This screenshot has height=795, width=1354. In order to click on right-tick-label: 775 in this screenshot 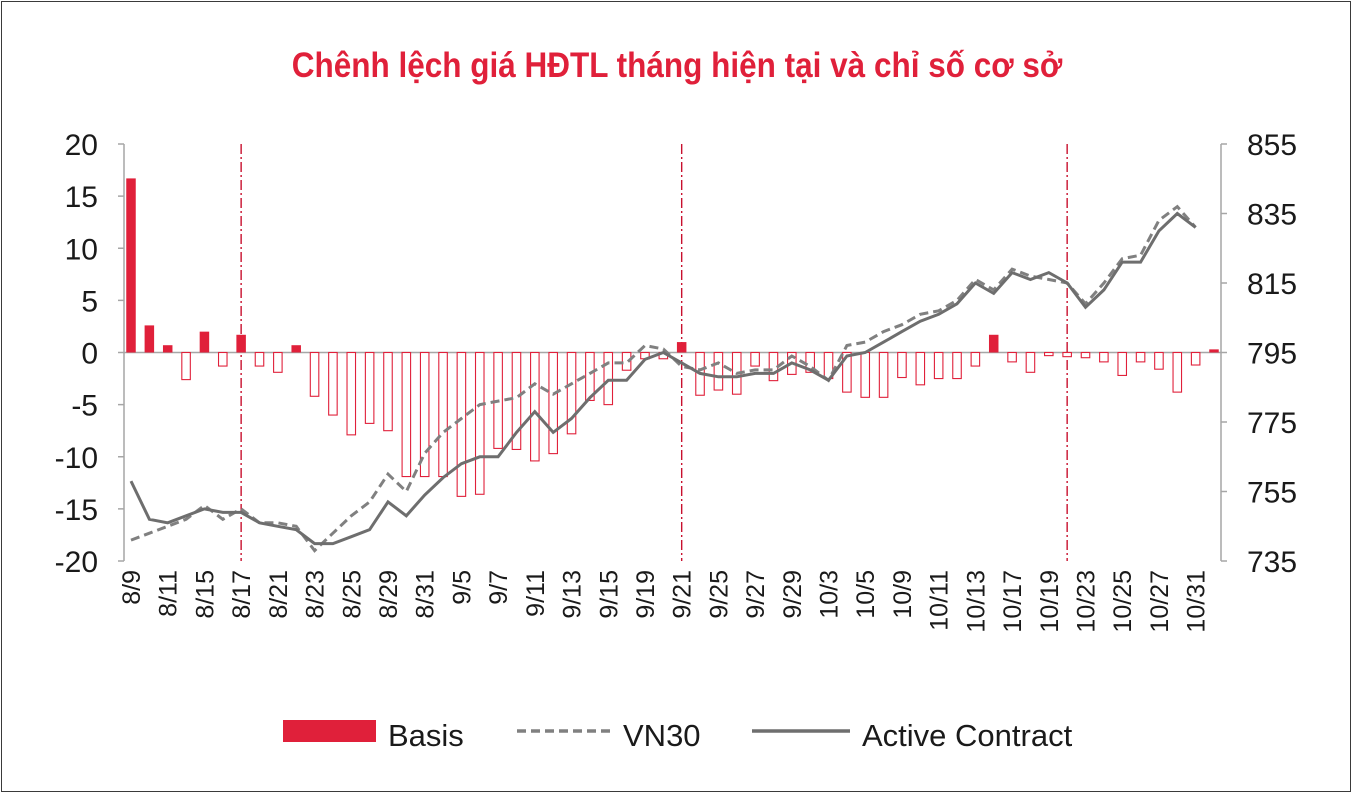, I will do `click(1272, 423)`.